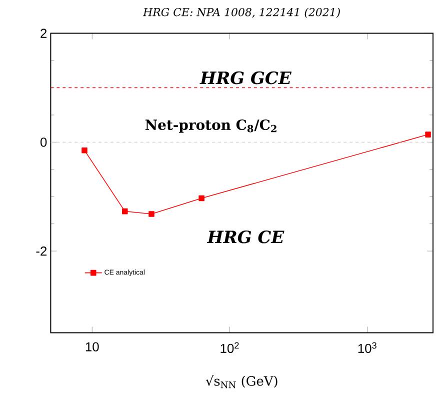  Describe the element at coordinates (242, 381) in the screenshot. I see `x-axis-title: √s$_{NN}$ (GeV)` at that location.